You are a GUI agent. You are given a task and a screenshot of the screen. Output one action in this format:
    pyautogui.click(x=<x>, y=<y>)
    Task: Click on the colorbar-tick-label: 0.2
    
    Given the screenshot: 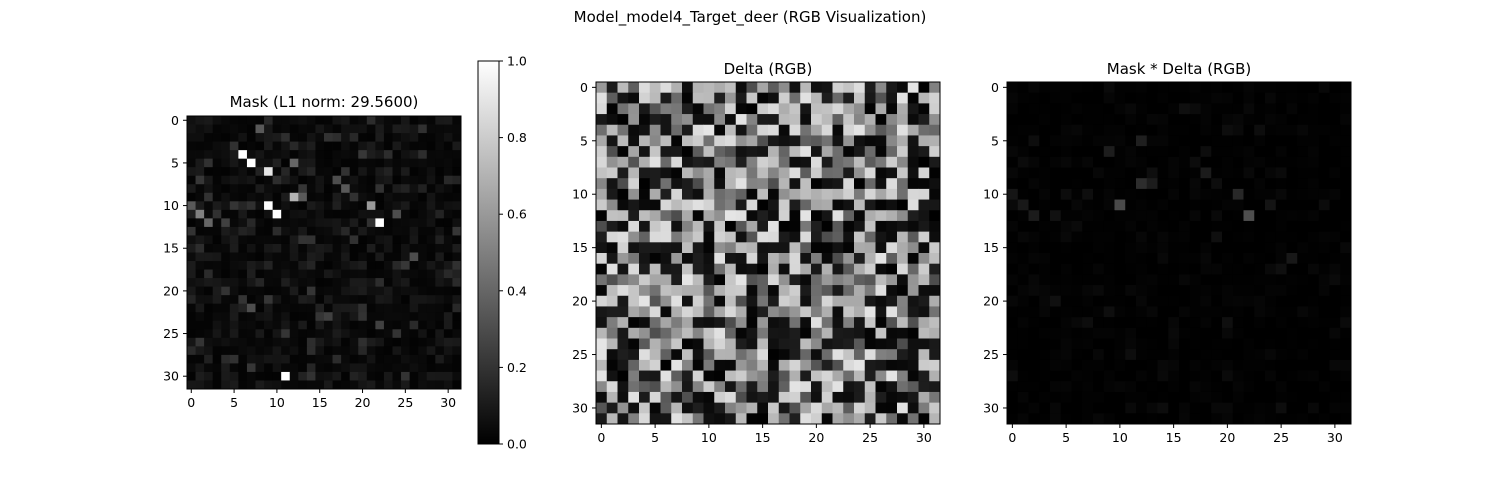 What is the action you would take?
    pyautogui.click(x=517, y=367)
    